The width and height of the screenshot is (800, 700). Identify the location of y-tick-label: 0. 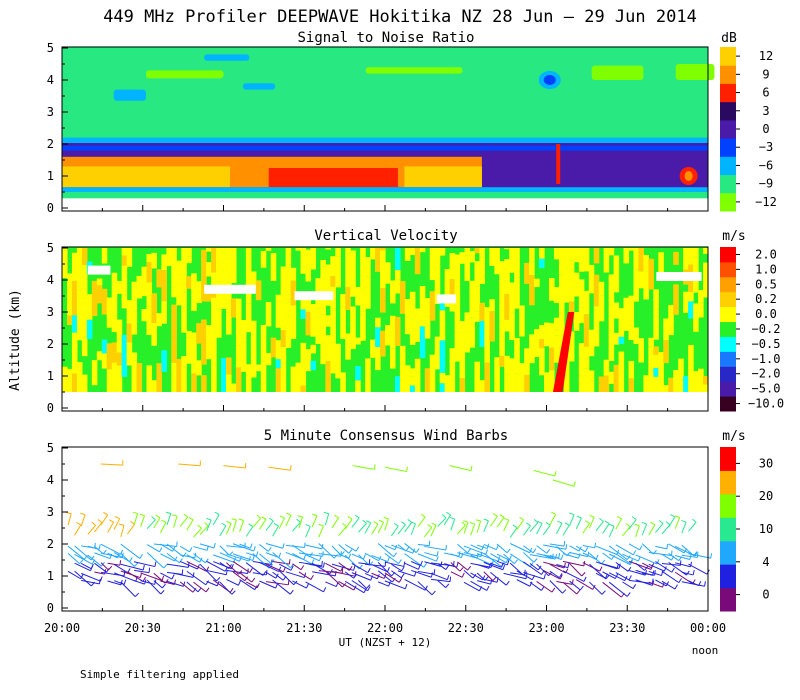
(50, 408).